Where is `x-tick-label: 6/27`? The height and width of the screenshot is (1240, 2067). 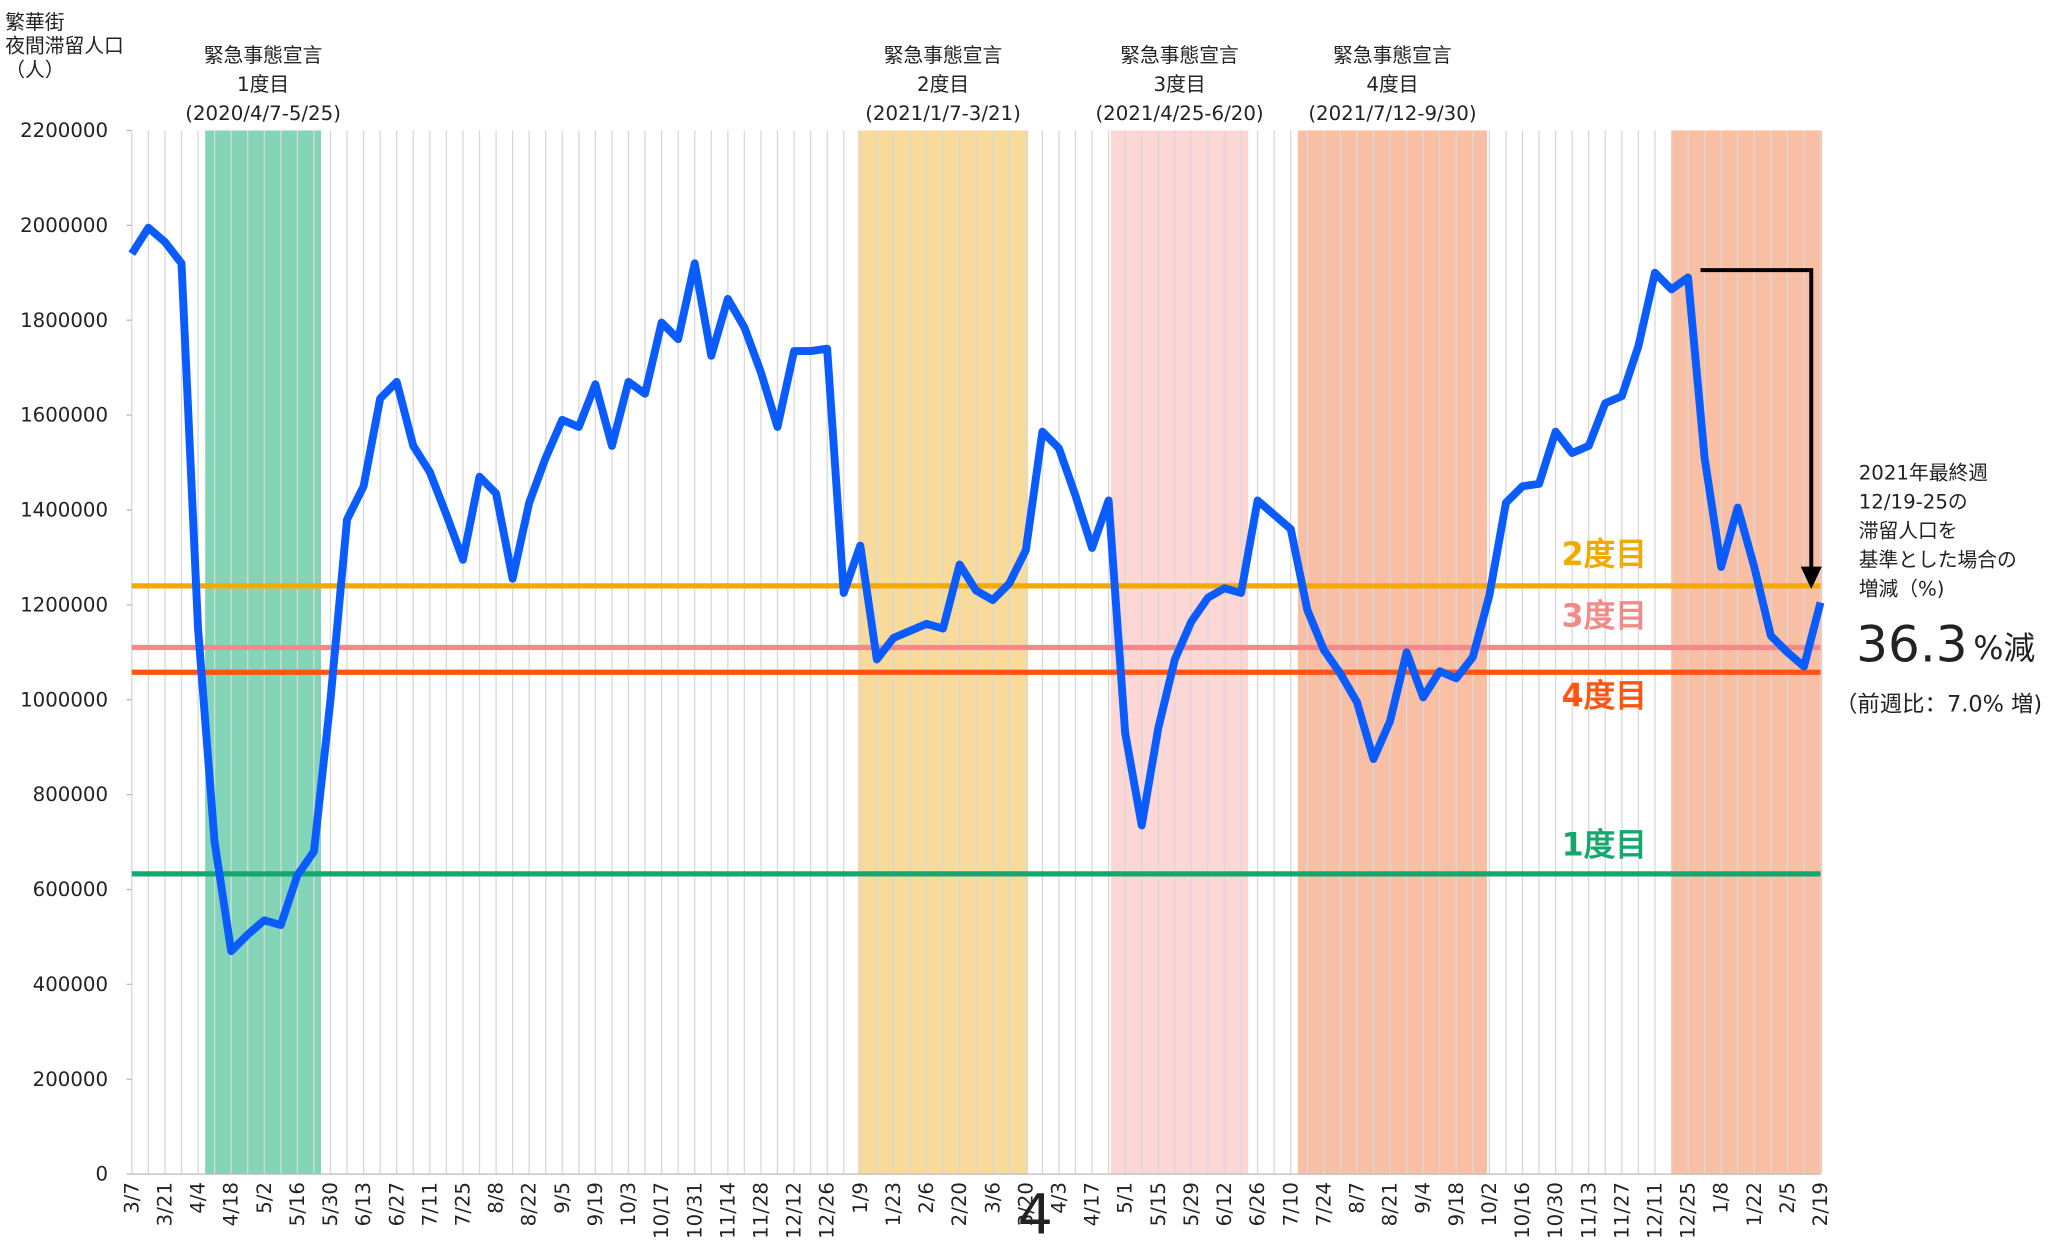 x-tick-label: 6/27 is located at coordinates (396, 1204).